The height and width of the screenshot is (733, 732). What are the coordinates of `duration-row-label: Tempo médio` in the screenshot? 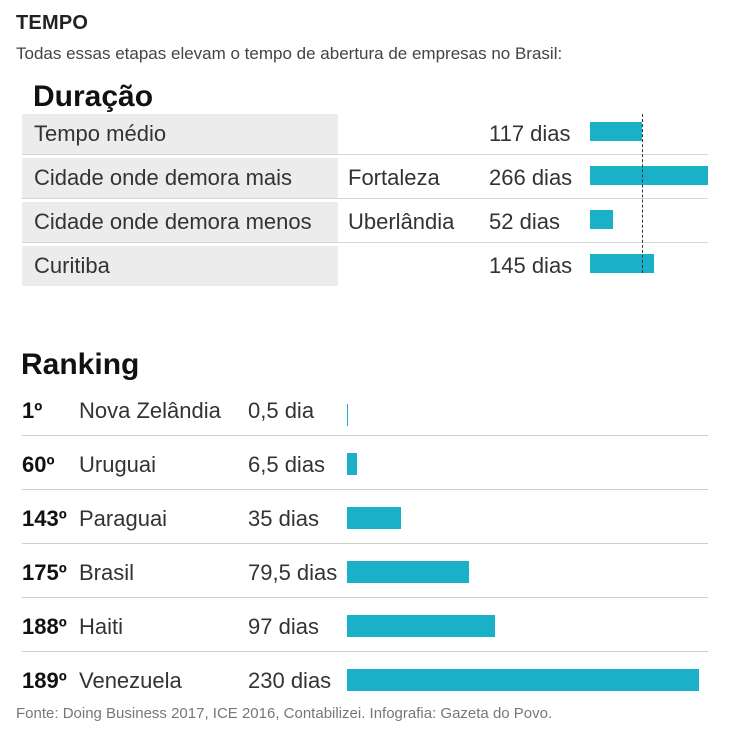 It's located at (100, 133).